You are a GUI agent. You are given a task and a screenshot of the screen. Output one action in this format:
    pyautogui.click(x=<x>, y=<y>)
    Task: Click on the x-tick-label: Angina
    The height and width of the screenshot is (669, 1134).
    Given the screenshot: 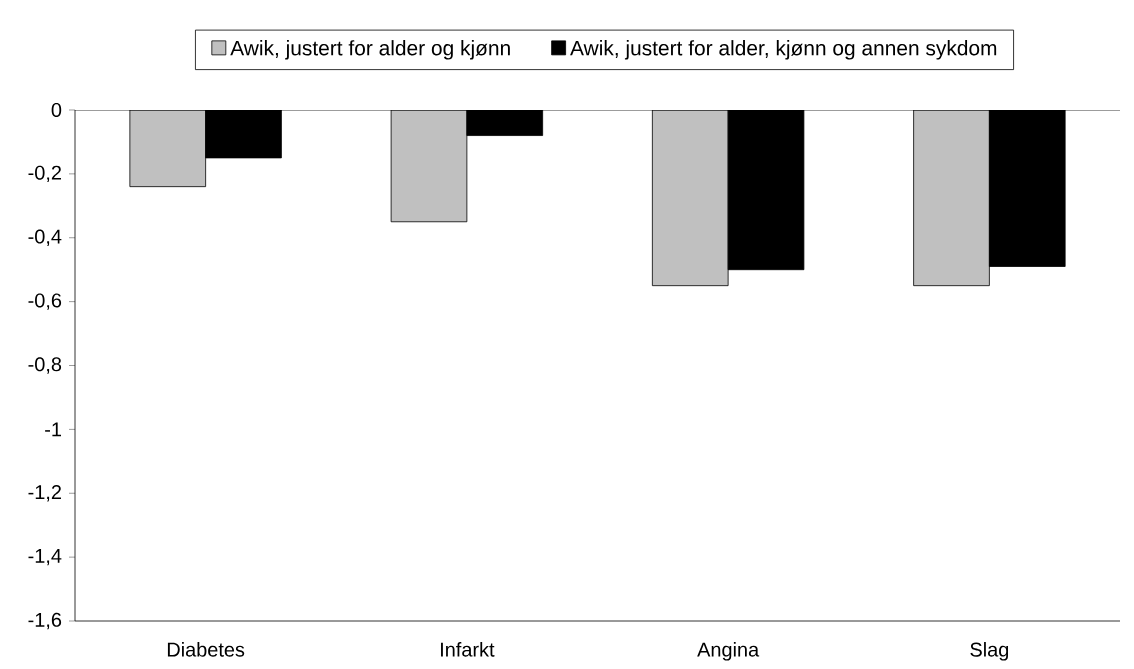 What is the action you would take?
    pyautogui.click(x=728, y=651)
    